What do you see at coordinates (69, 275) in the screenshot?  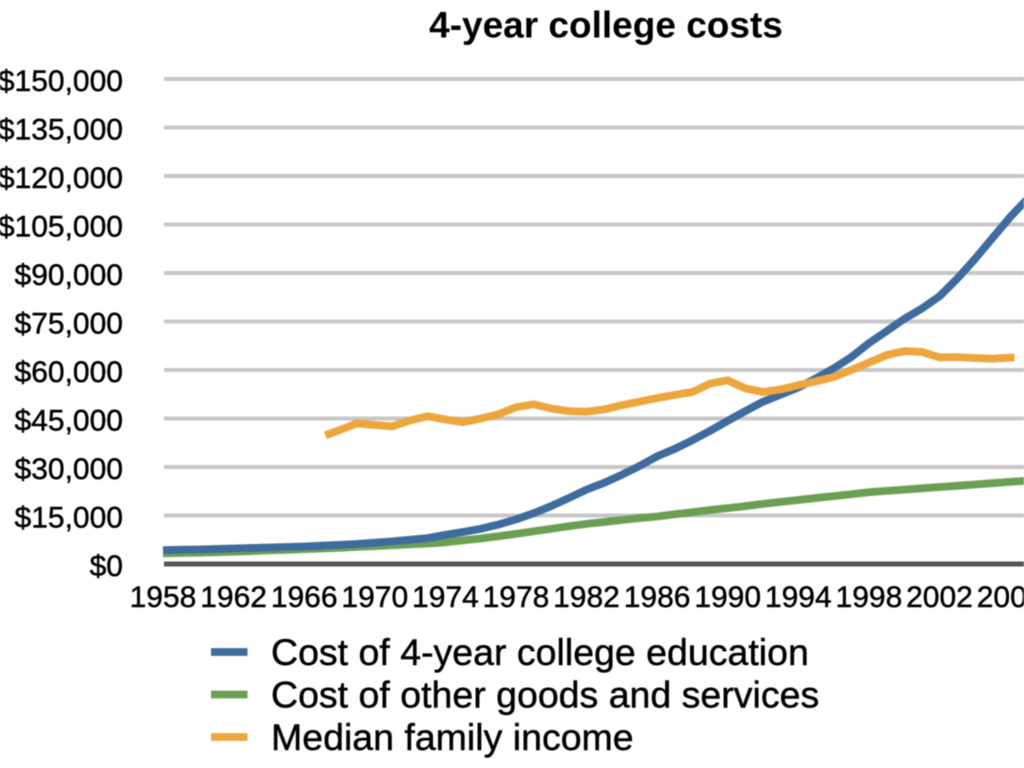 I see `svg-text: $90,000` at bounding box center [69, 275].